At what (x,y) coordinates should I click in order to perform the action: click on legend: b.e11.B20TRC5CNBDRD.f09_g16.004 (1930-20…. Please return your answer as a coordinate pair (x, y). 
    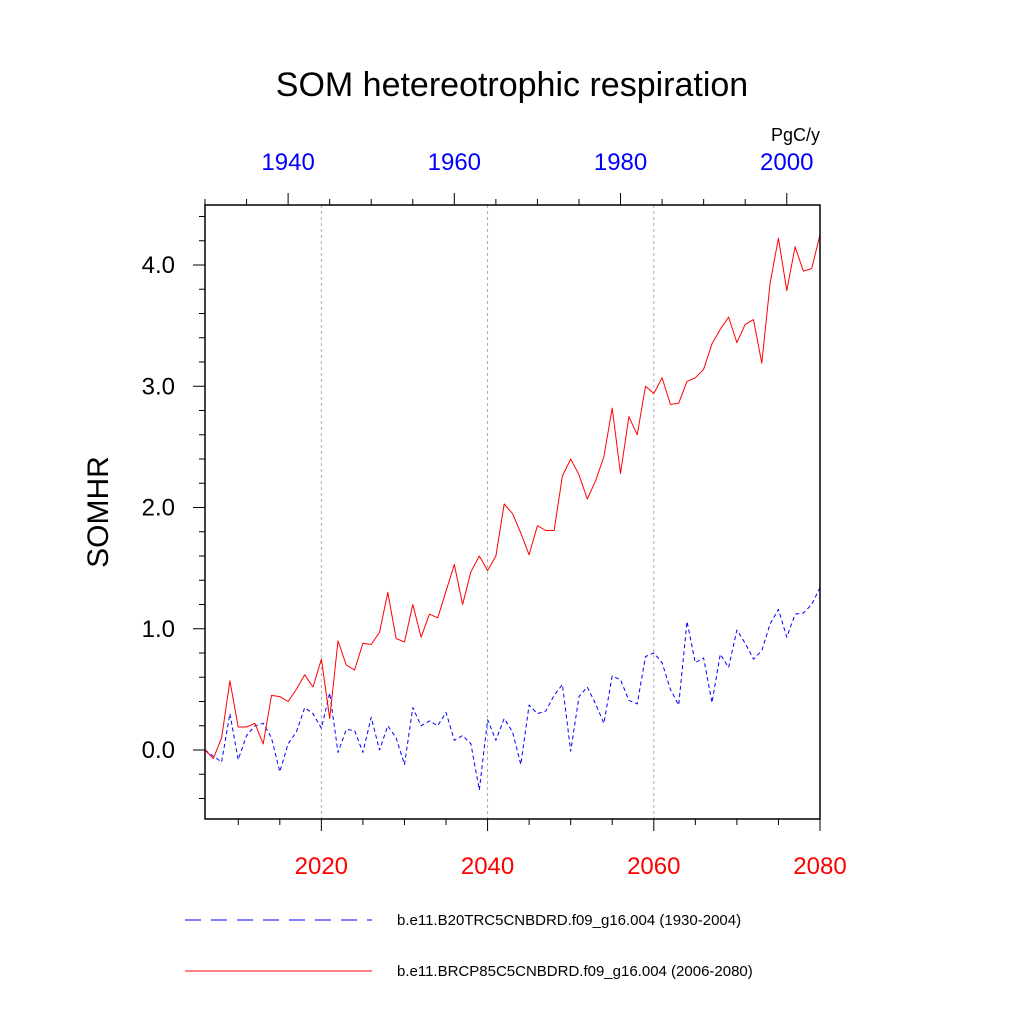
    Looking at the image, I should click on (469, 946).